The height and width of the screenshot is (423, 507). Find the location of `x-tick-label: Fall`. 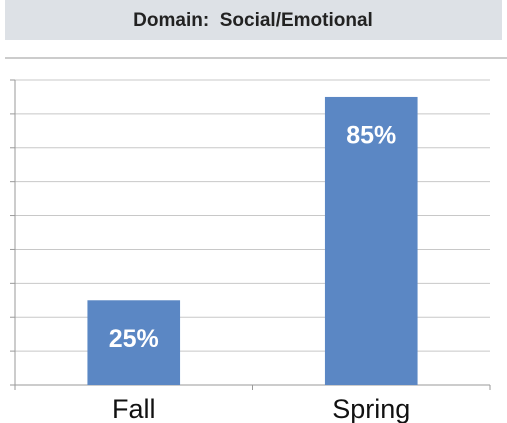

x-tick-label: Fall is located at coordinates (134, 408).